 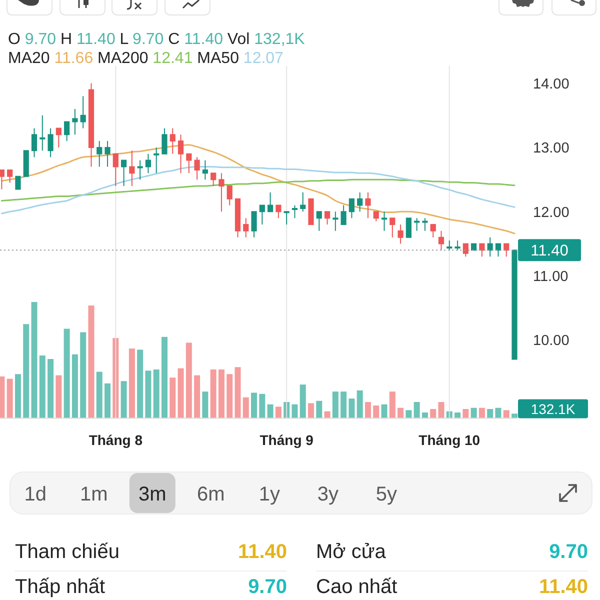 What do you see at coordinates (357, 587) in the screenshot?
I see `text: Cao nhất` at bounding box center [357, 587].